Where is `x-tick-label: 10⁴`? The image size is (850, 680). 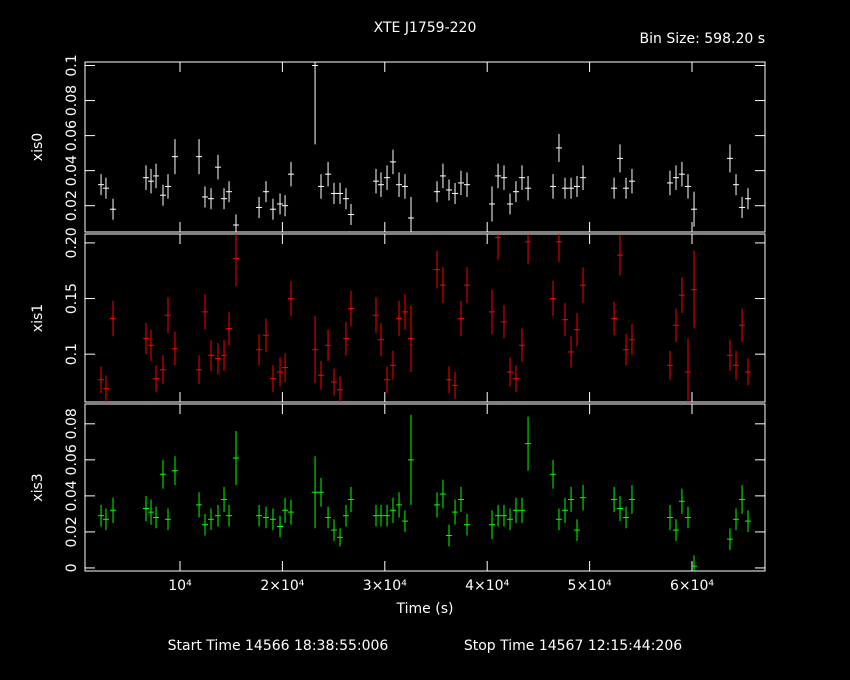 x-tick-label: 10⁴ is located at coordinates (180, 586).